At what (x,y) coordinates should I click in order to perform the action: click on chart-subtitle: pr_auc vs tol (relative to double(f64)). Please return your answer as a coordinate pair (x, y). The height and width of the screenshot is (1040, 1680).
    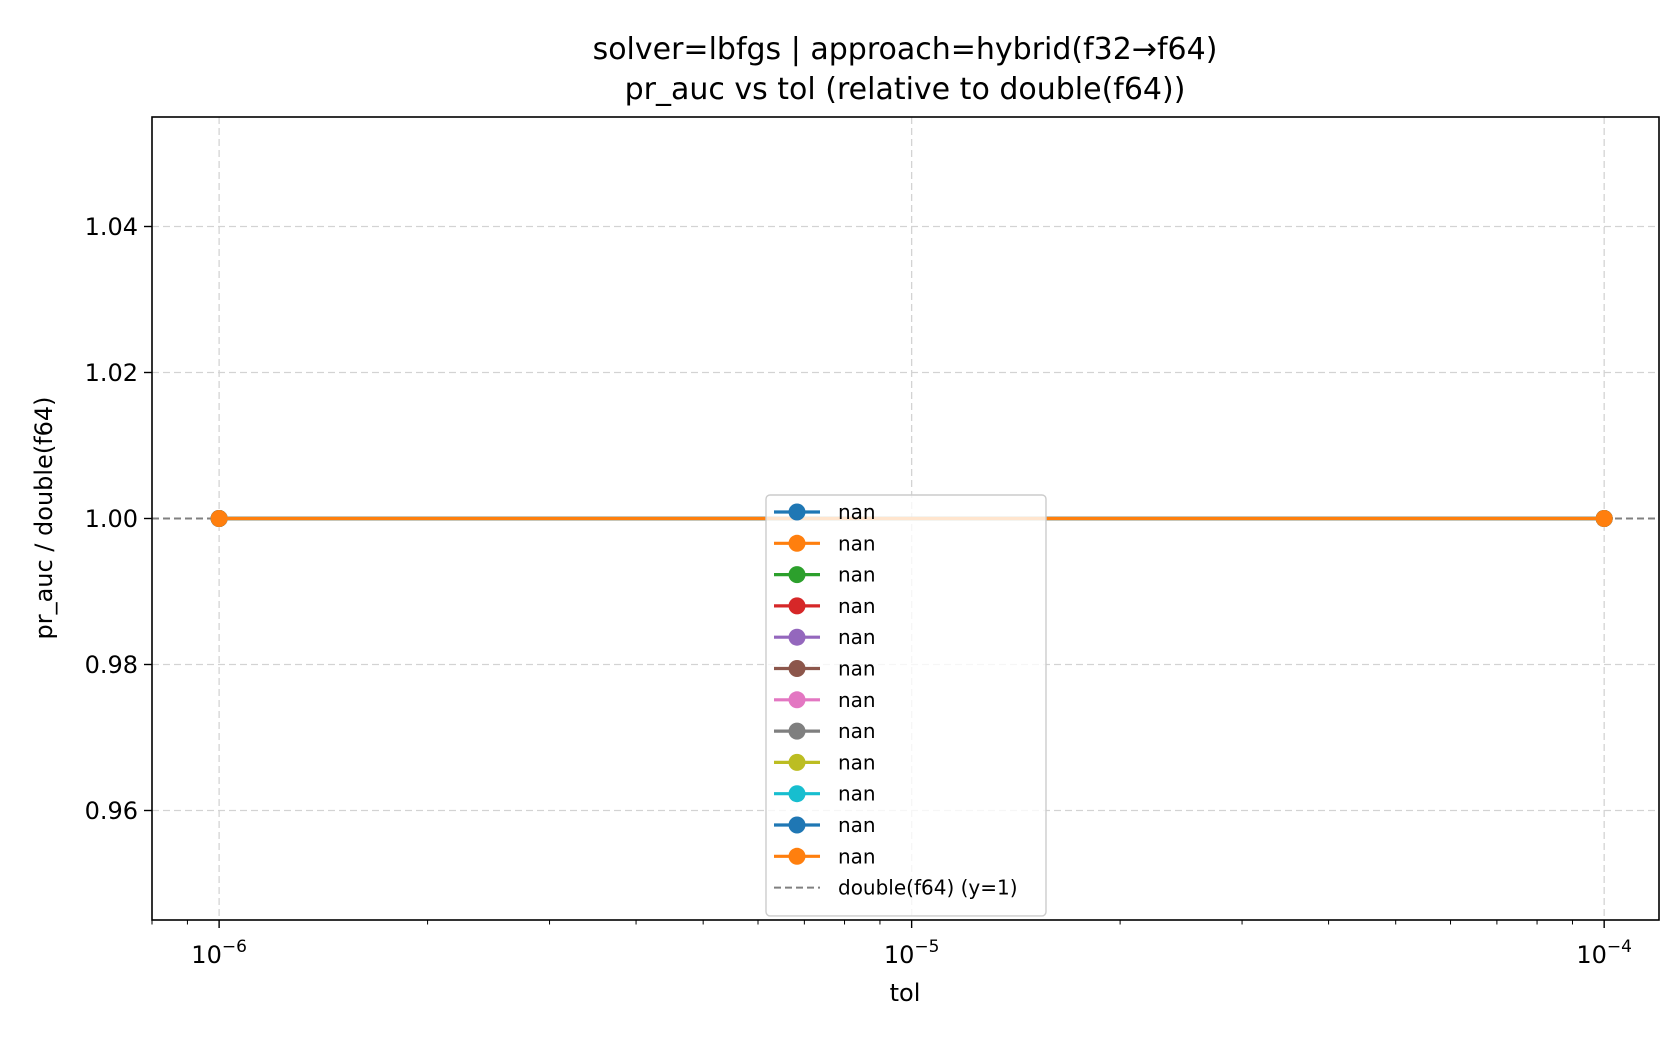
    Looking at the image, I should click on (905, 89).